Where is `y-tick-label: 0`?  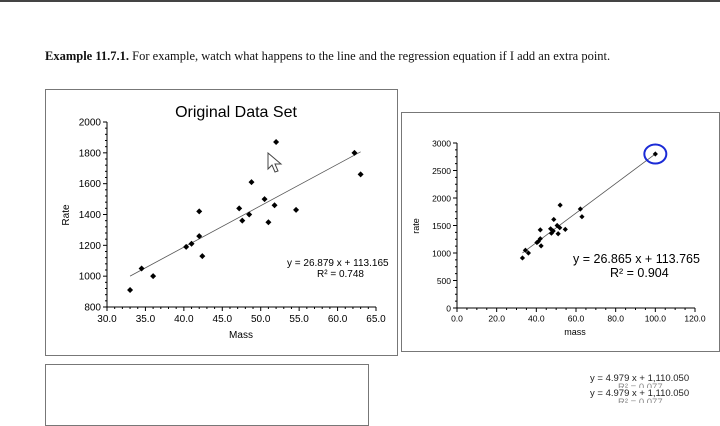 y-tick-label: 0 is located at coordinates (448, 309).